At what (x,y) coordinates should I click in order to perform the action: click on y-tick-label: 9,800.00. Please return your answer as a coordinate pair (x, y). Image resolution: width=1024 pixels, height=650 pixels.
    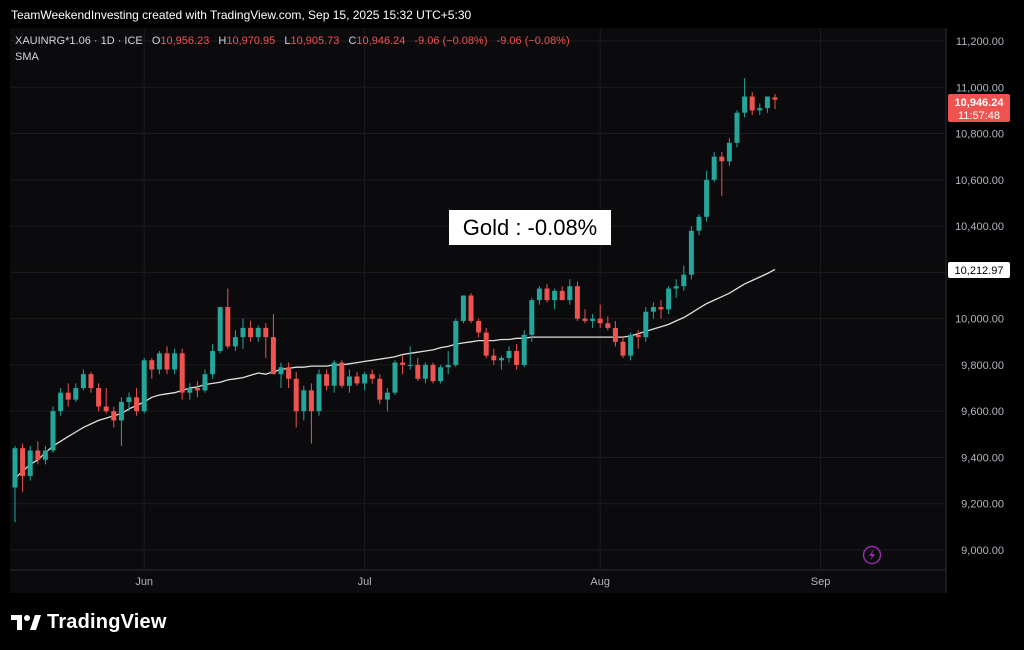
    Looking at the image, I should click on (982, 366).